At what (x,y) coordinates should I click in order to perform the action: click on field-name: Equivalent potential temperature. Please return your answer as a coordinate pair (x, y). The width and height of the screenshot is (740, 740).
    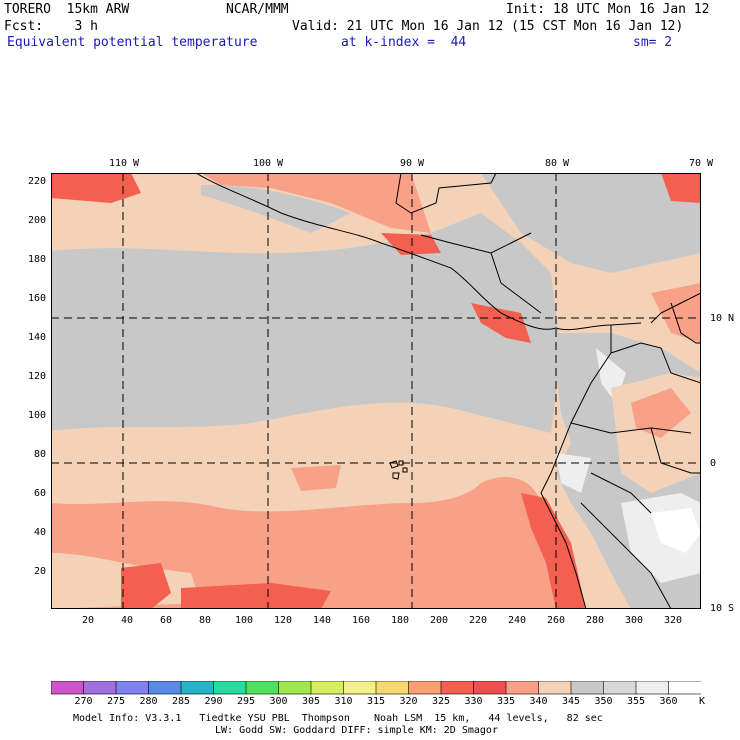
    Looking at the image, I should click on (132, 42).